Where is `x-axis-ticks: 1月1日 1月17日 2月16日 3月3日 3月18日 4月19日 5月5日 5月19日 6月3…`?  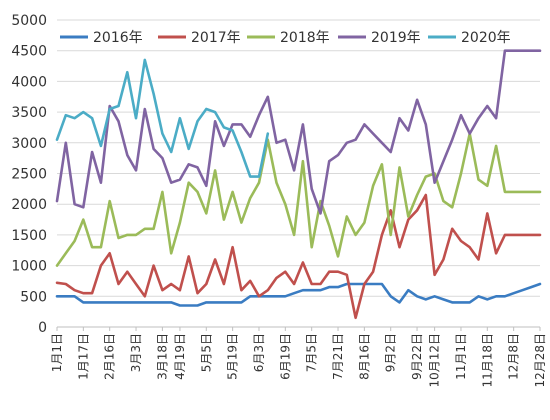
x-axis-ticks: 1月1日 1月17日 2月16日 3月3日 3月18日 4月19日 5月5日 5月19日 6月3… is located at coordinates (298, 357).